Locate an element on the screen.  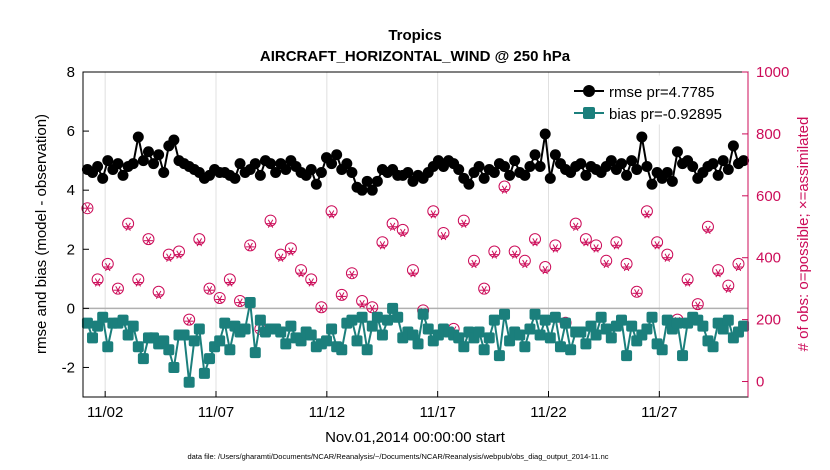
y-tick-label: 2 is located at coordinates (71, 249).